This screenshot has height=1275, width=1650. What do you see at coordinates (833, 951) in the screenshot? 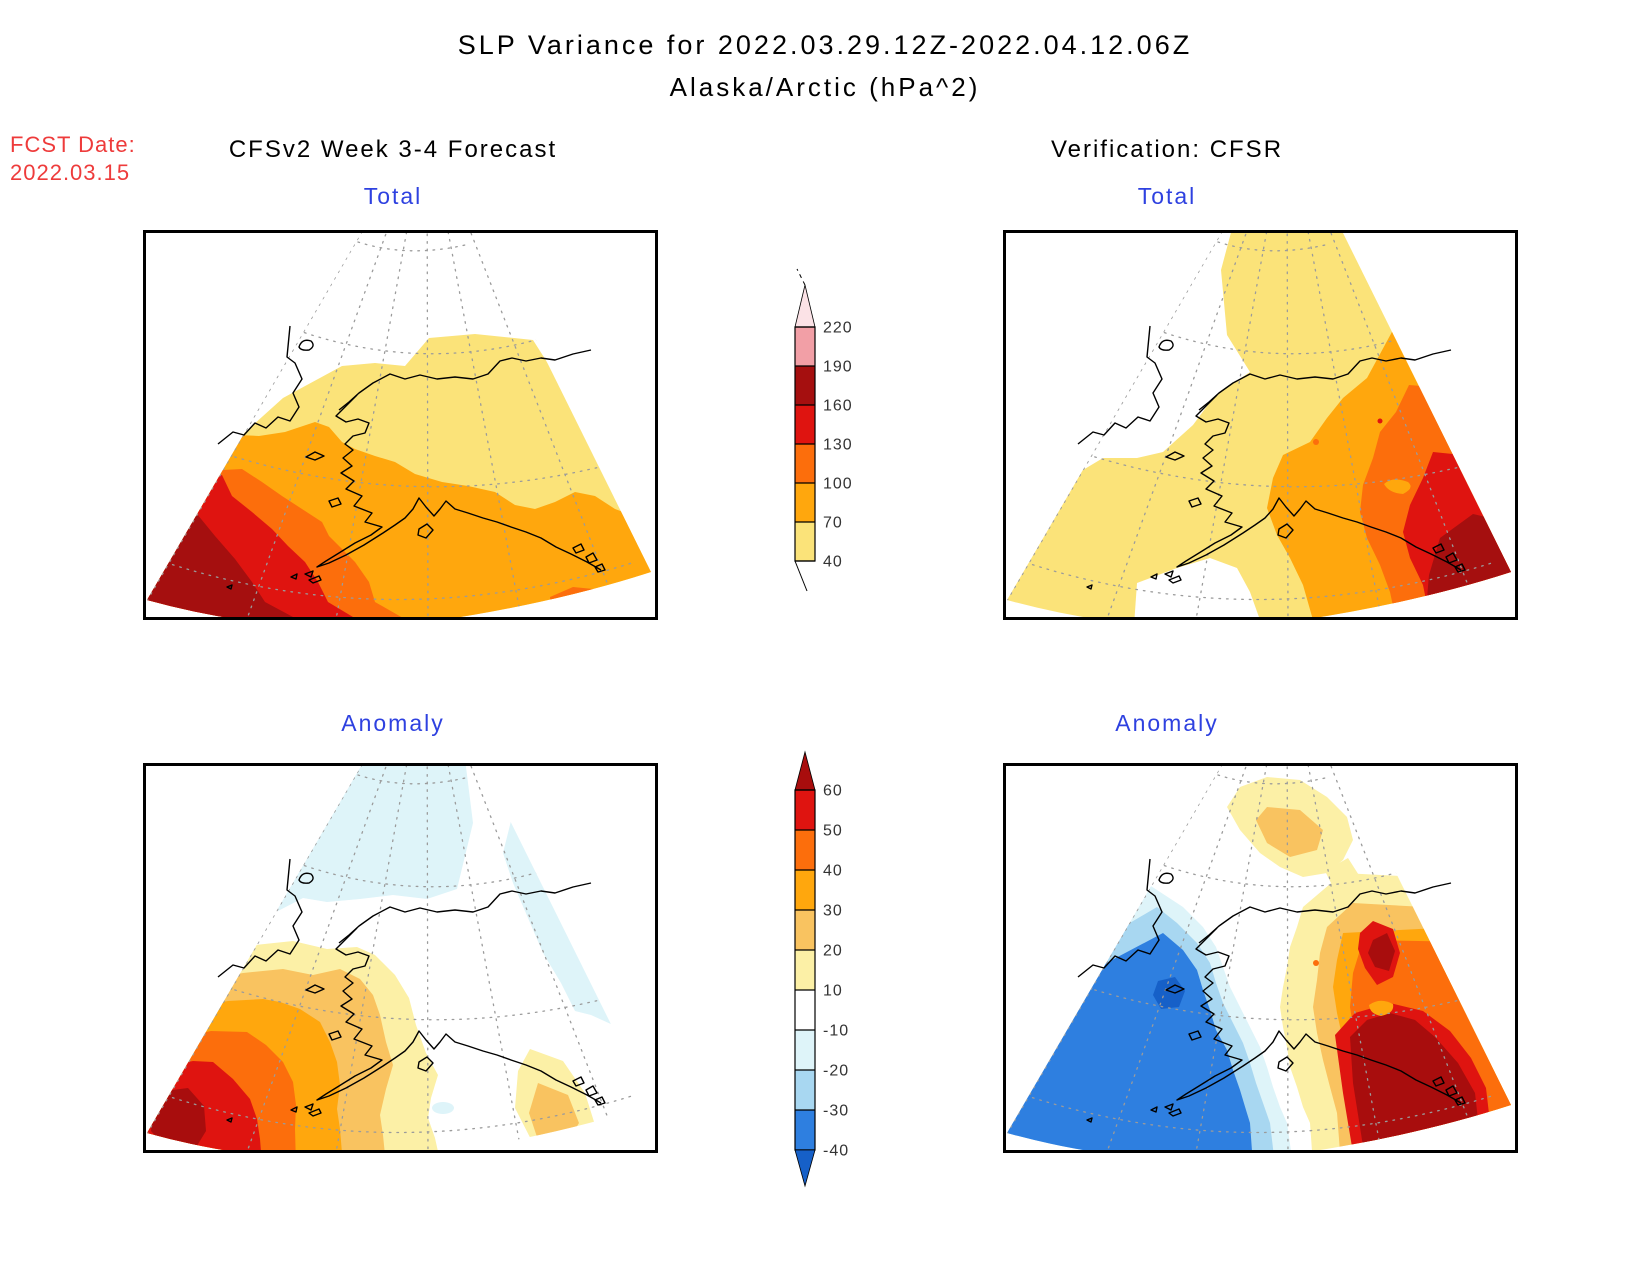
I see `colorbar-tick-label: 20` at bounding box center [833, 951].